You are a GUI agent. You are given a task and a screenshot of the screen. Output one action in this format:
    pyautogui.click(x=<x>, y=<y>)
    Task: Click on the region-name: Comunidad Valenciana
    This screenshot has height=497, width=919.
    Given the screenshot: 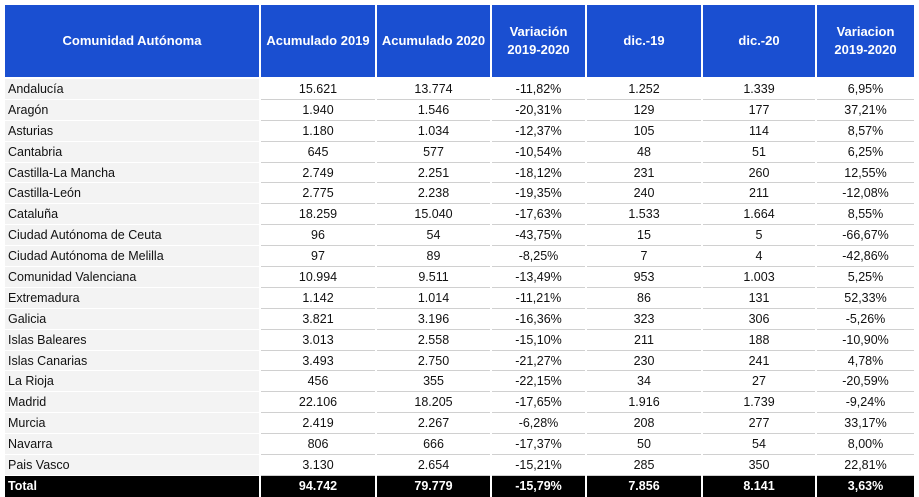 What is the action you would take?
    pyautogui.click(x=132, y=277)
    